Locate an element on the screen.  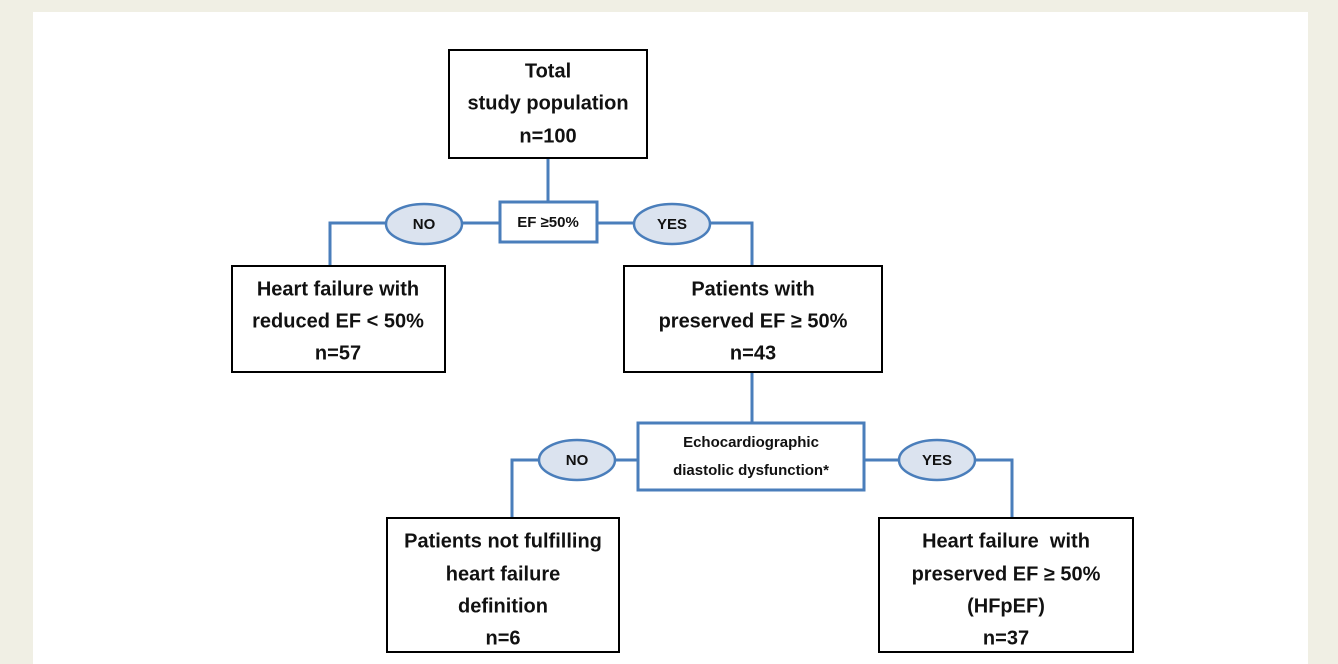
node-text: n=37 is located at coordinates (1006, 638).